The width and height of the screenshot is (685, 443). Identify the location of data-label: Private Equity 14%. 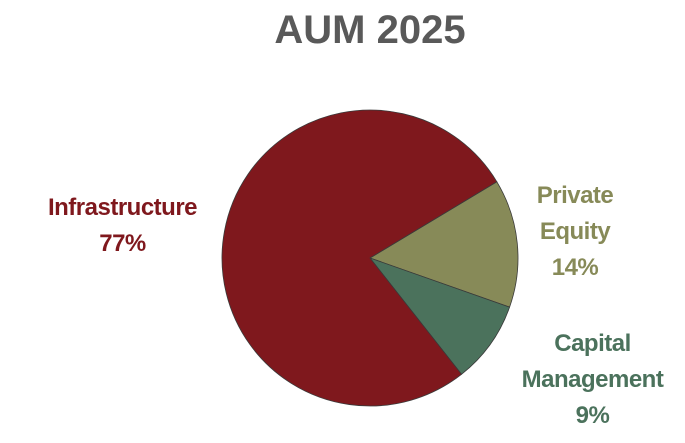
(575, 232).